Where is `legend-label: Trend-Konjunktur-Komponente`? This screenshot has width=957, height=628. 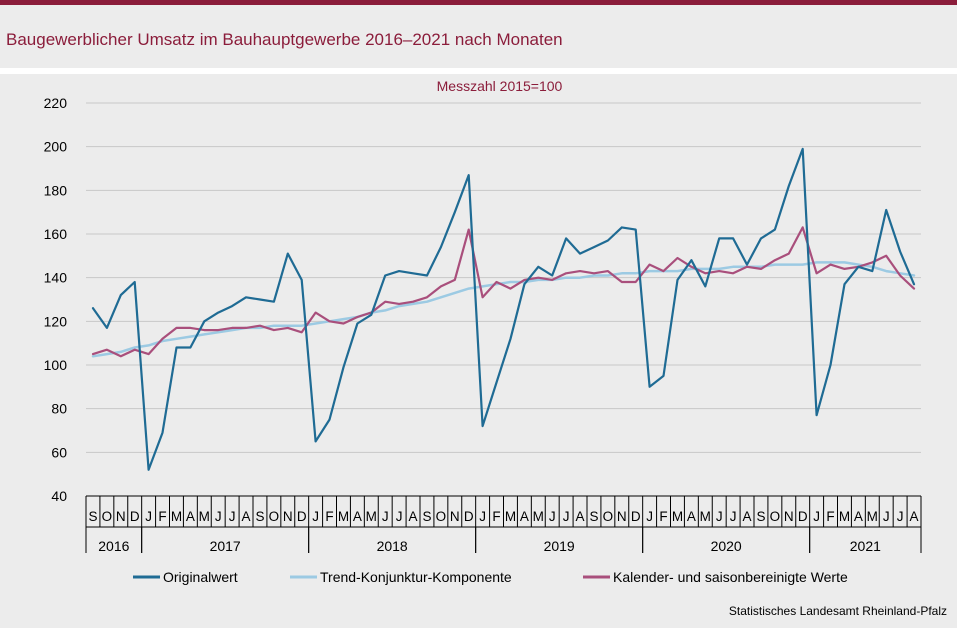
legend-label: Trend-Konjunktur-Komponente is located at coordinates (416, 577).